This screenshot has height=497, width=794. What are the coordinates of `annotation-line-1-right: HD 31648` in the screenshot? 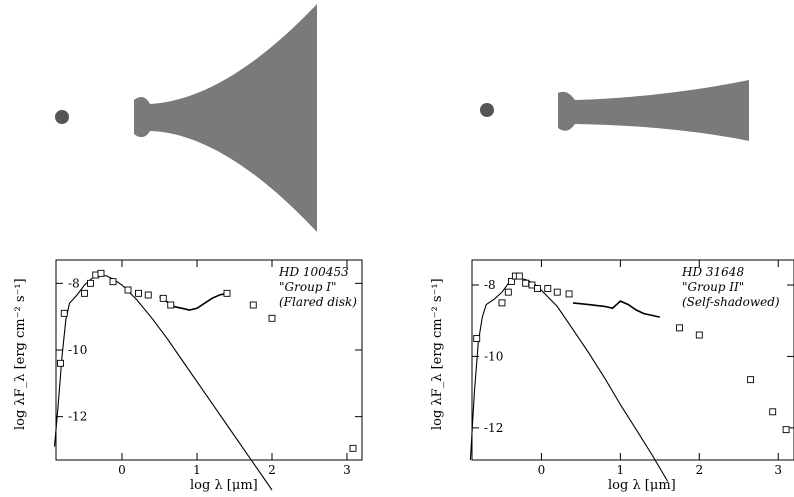 It's located at (712, 272).